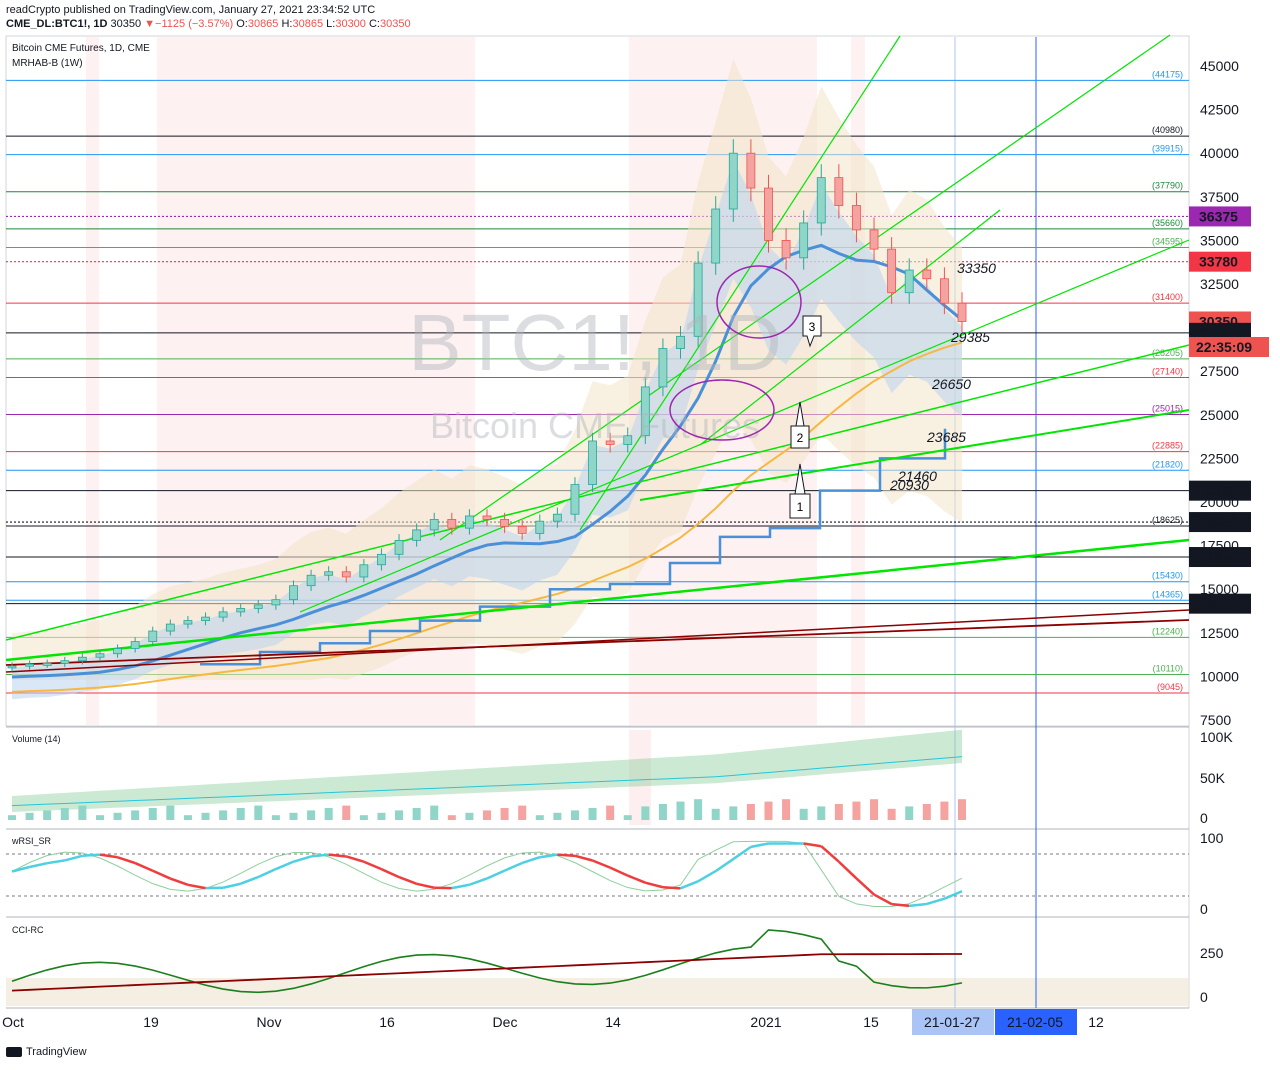  What do you see at coordinates (1218, 333) in the screenshot?
I see `price-tag-29700: 29700` at bounding box center [1218, 333].